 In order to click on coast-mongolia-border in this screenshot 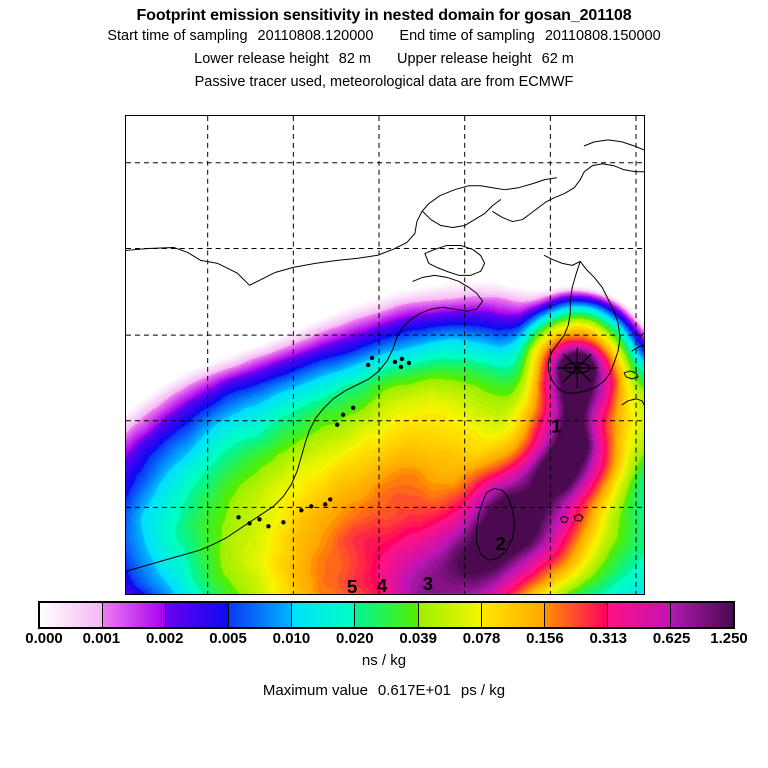, I will do `click(341, 231)`.